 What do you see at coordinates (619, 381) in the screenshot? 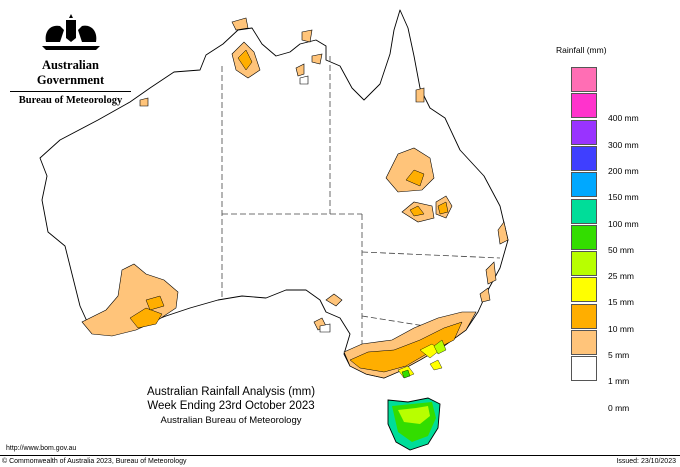
I see `legend-label: 1 mm` at bounding box center [619, 381].